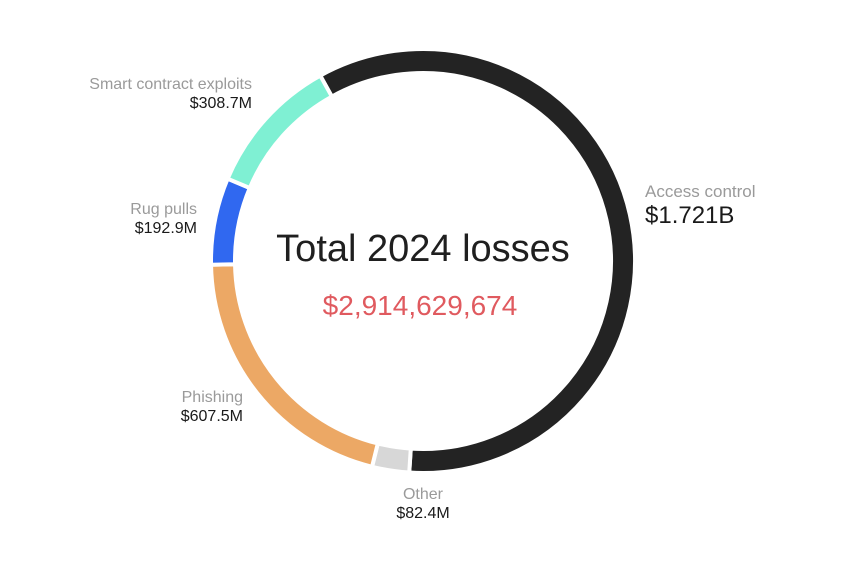 This screenshot has height=561, width=850. I want to click on slice-value-smart-contract-exploits: $308.7M, so click(220, 104).